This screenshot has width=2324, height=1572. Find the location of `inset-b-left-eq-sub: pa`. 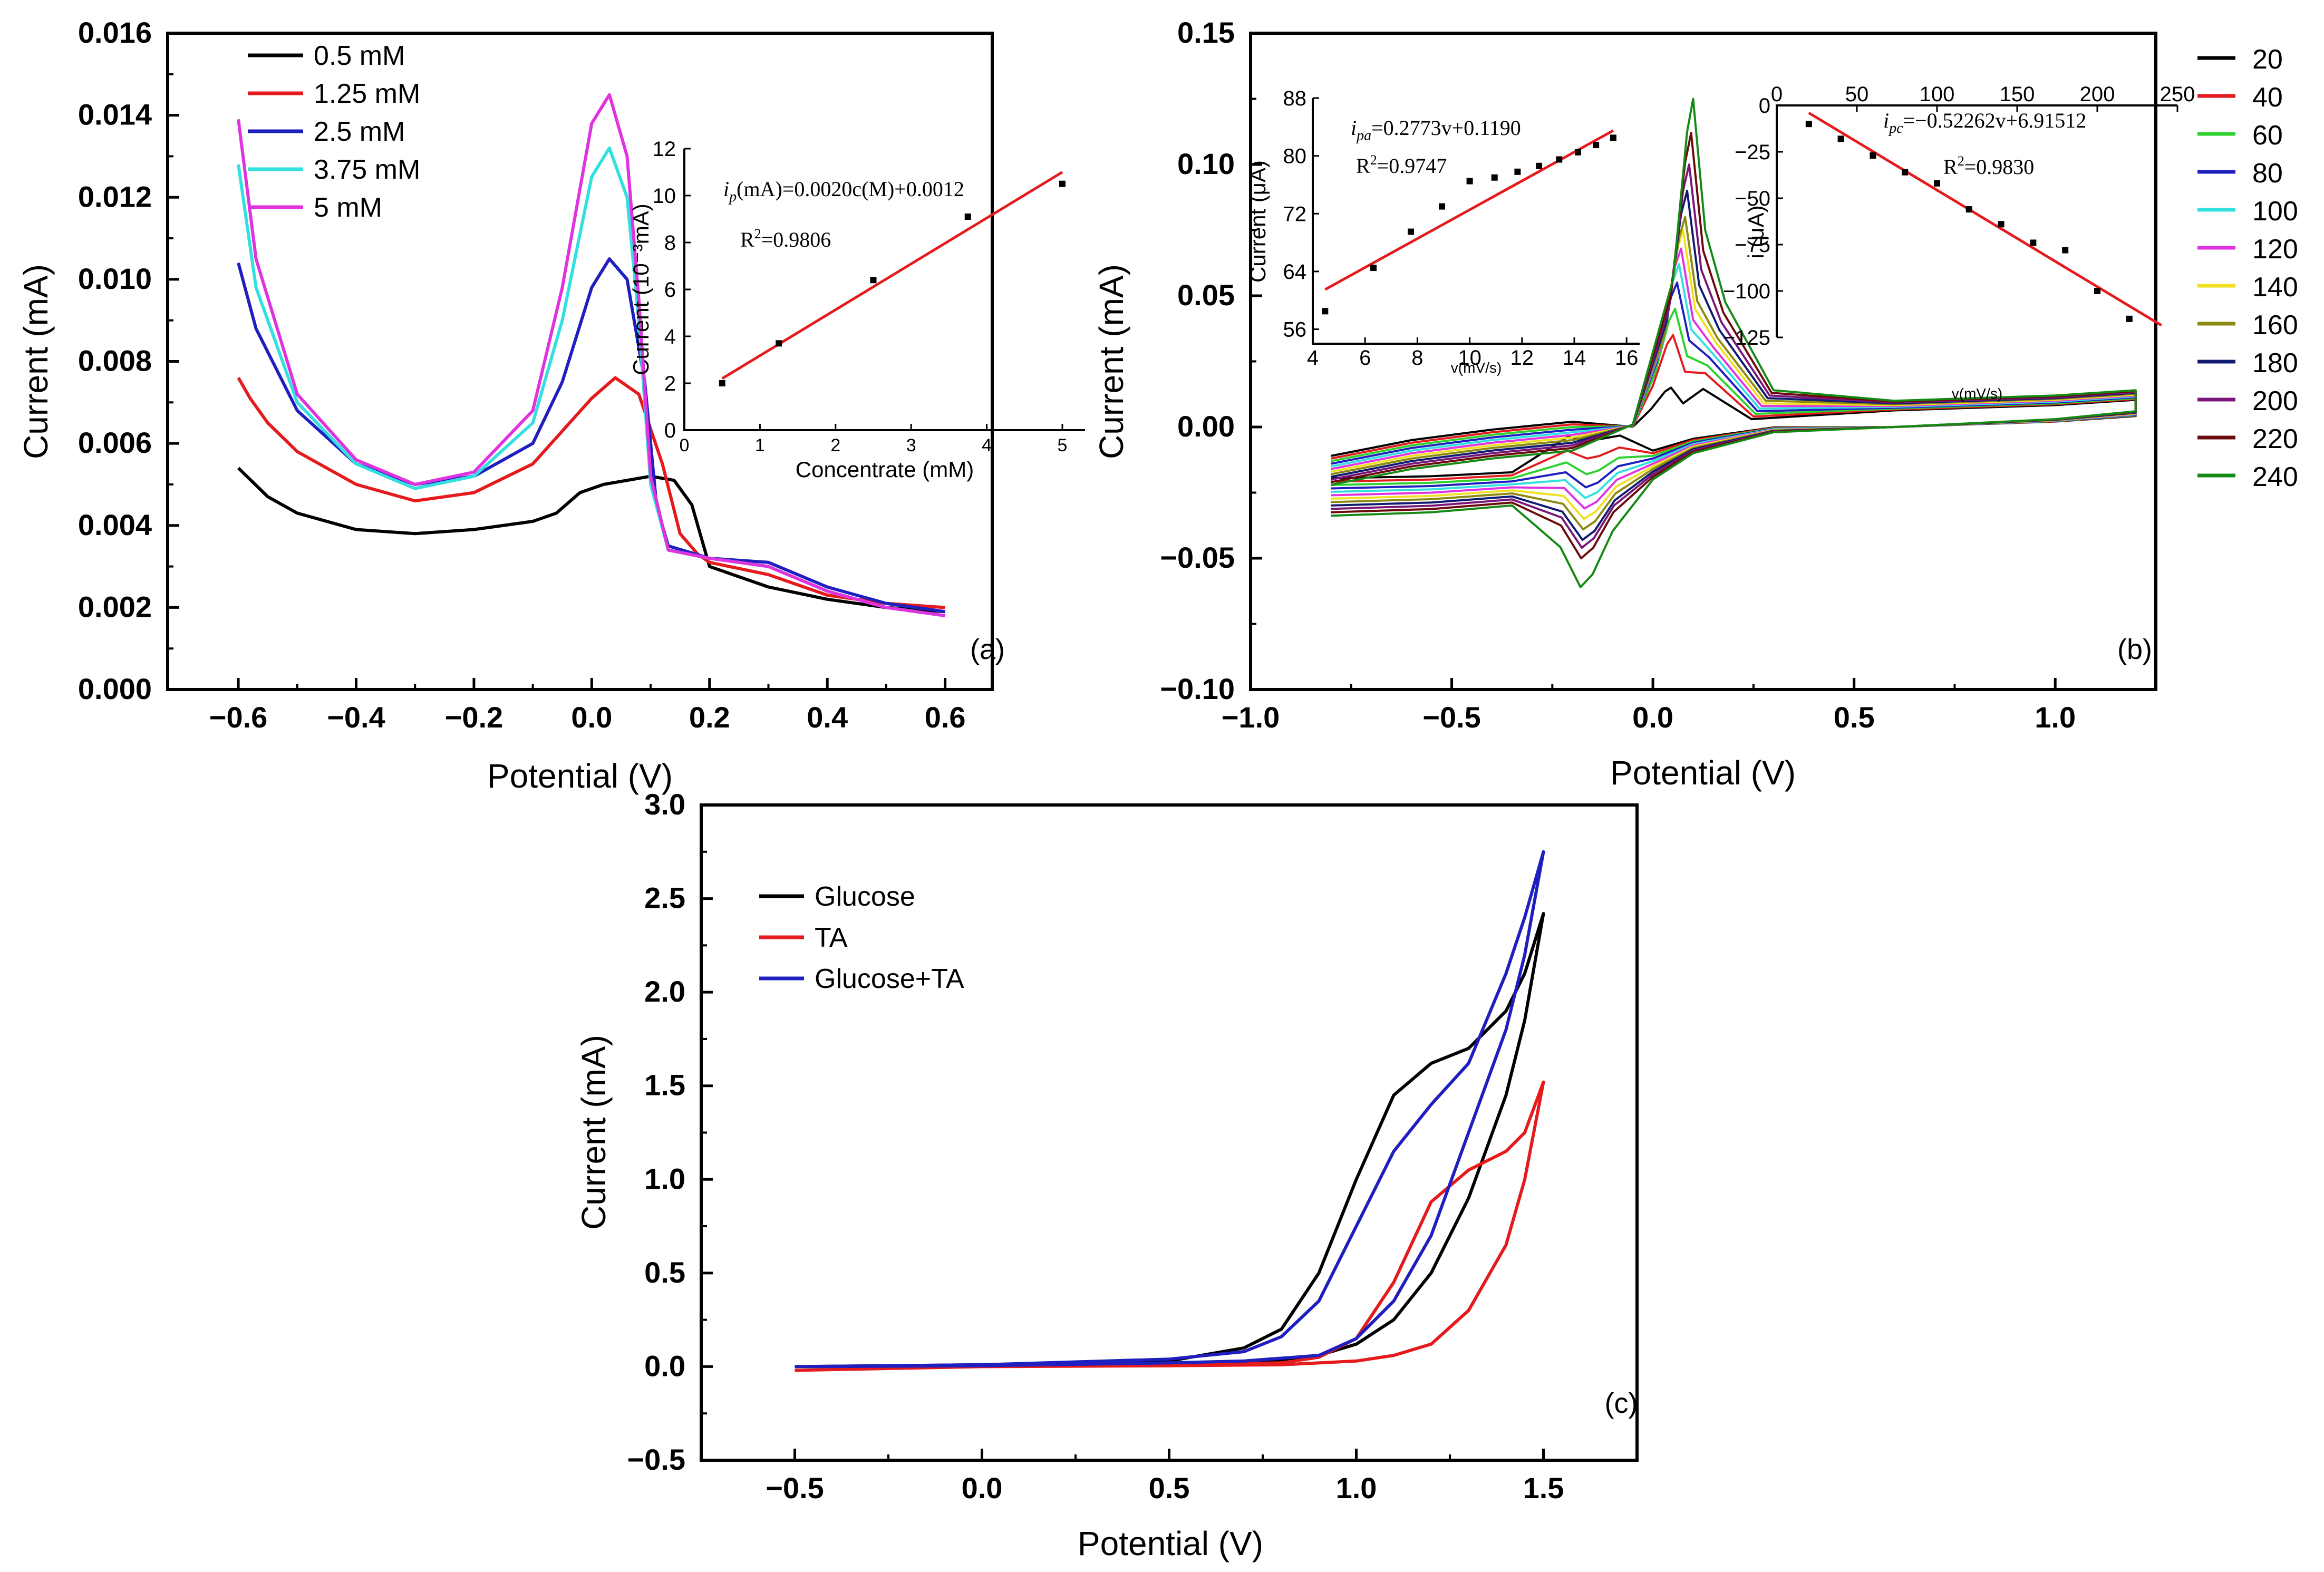

inset-b-left-eq-sub: pa is located at coordinates (1363, 136).